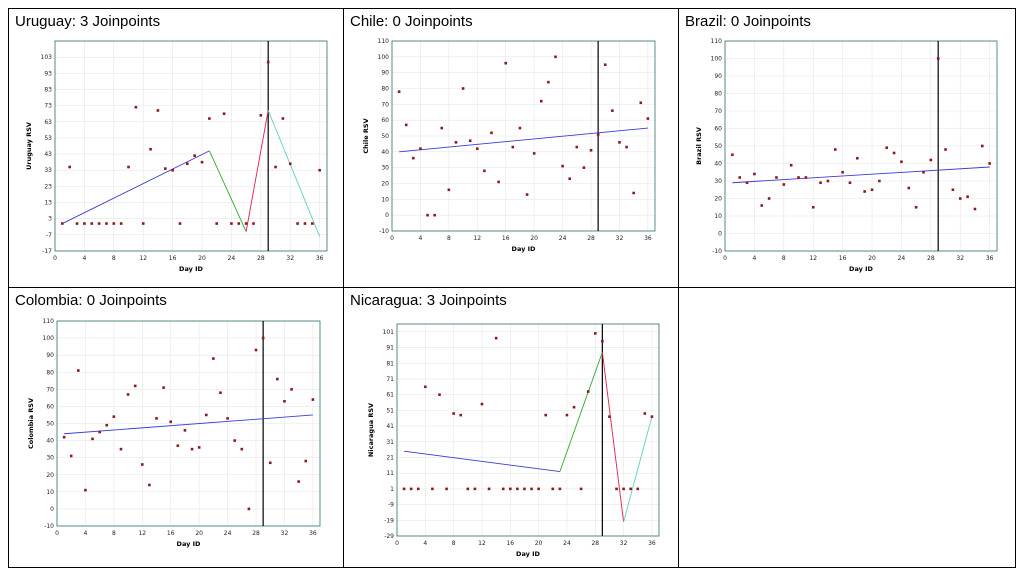 The image size is (1024, 576). I want to click on y-tick-label: 10, so click(50, 492).